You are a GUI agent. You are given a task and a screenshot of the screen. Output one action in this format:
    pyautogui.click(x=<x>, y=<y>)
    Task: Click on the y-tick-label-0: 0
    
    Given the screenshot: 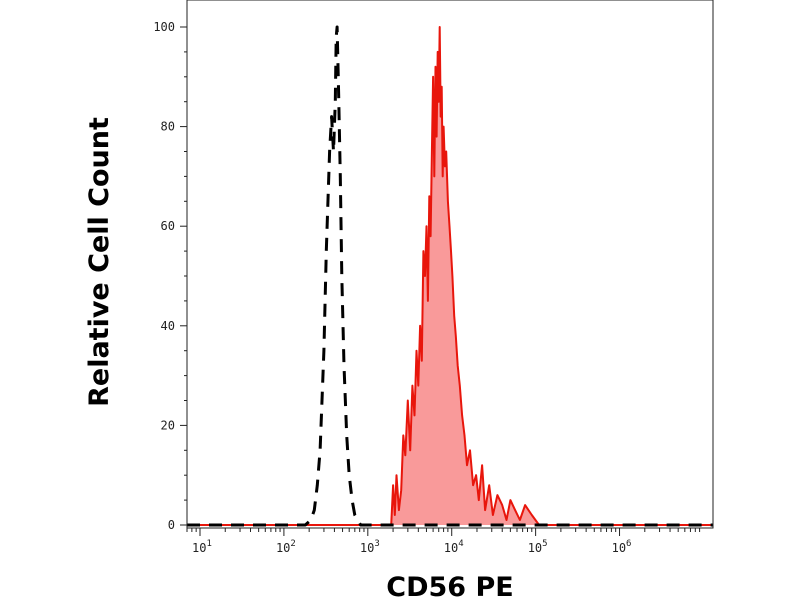 What is the action you would take?
    pyautogui.click(x=171, y=525)
    